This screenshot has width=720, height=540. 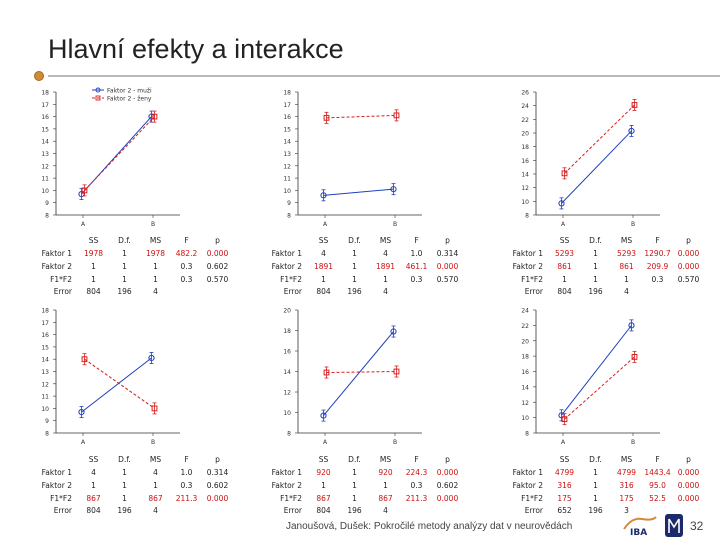 I want to click on y-tick-label: 8, so click(x=289, y=434).